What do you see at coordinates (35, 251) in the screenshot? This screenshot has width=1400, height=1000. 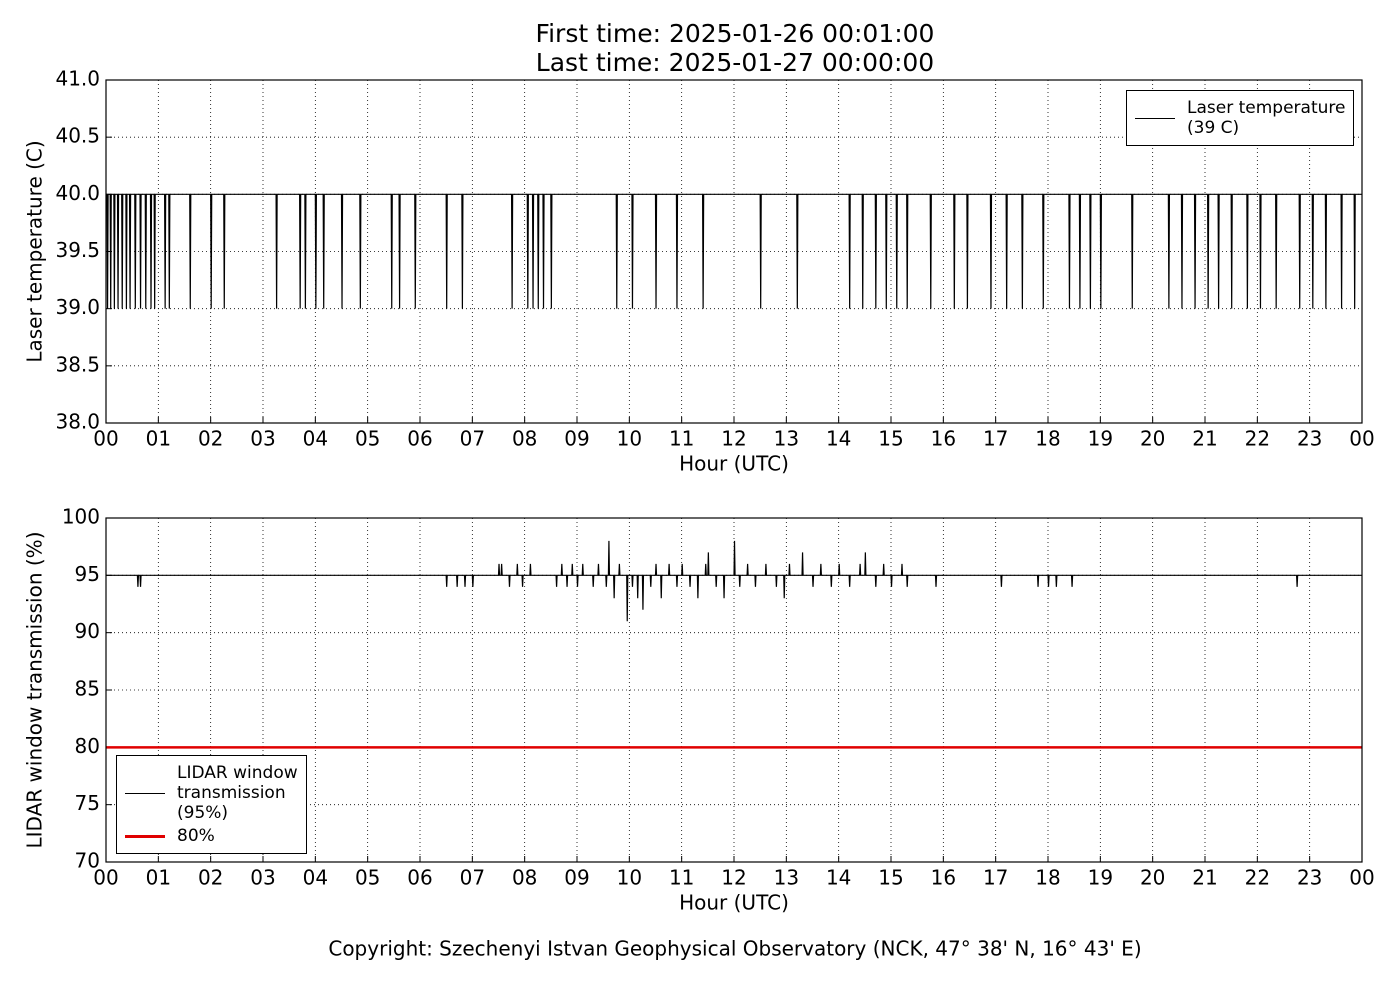 I see `y-axis-label: Laser temperature (C)` at bounding box center [35, 251].